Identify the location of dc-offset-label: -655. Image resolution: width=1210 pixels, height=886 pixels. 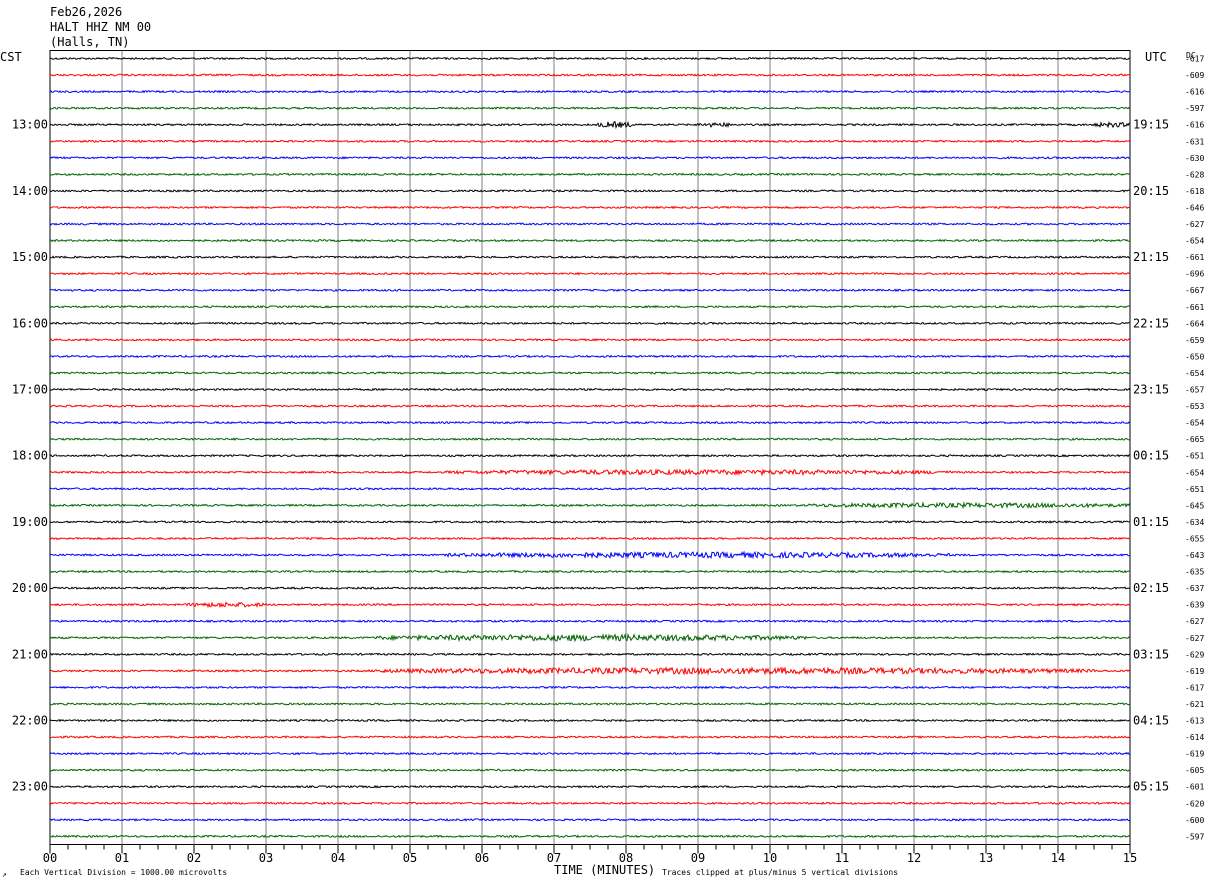
(1194, 538).